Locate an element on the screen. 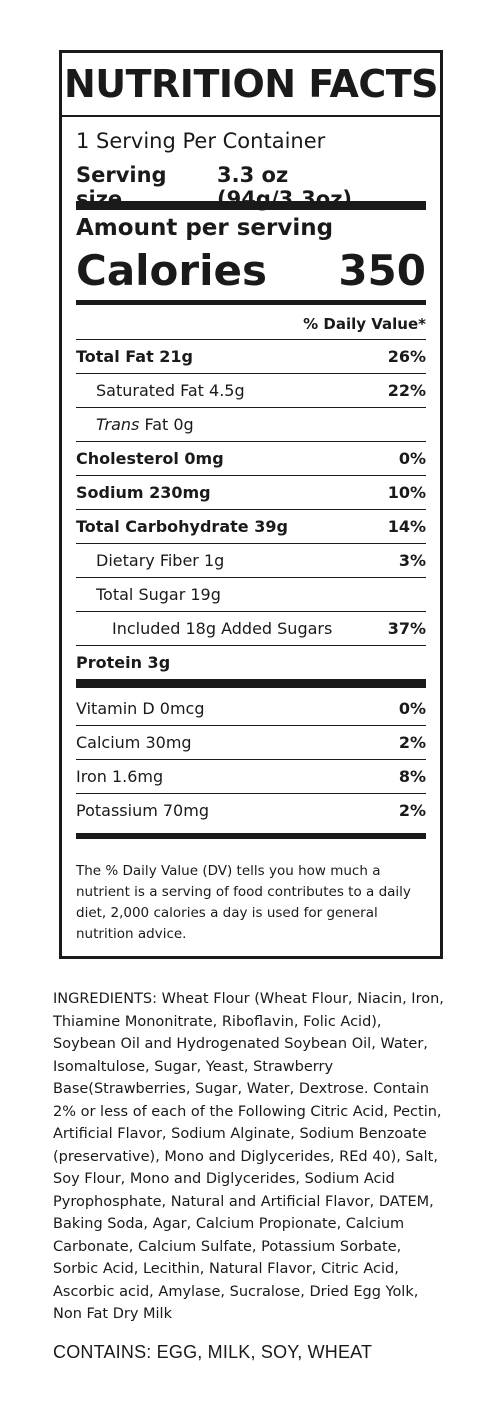  nutrient-row-added-sugars: Included 18g Added Sugars 37% is located at coordinates (251, 628).